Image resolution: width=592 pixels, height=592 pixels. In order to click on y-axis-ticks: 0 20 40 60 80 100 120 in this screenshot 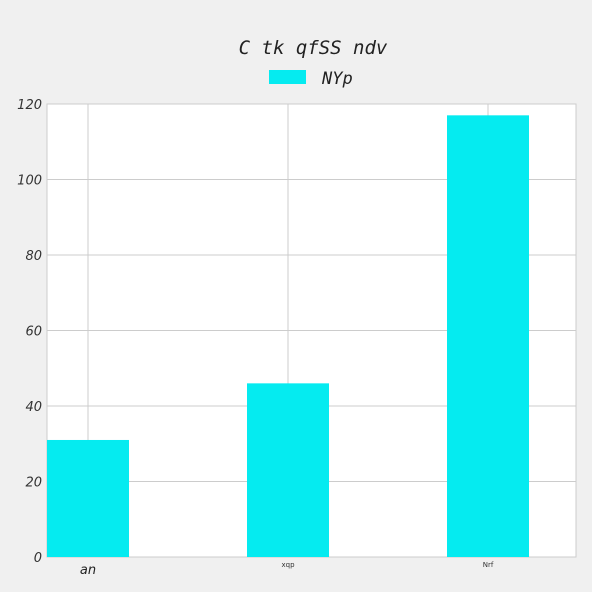, I will do `click(29, 332)`.